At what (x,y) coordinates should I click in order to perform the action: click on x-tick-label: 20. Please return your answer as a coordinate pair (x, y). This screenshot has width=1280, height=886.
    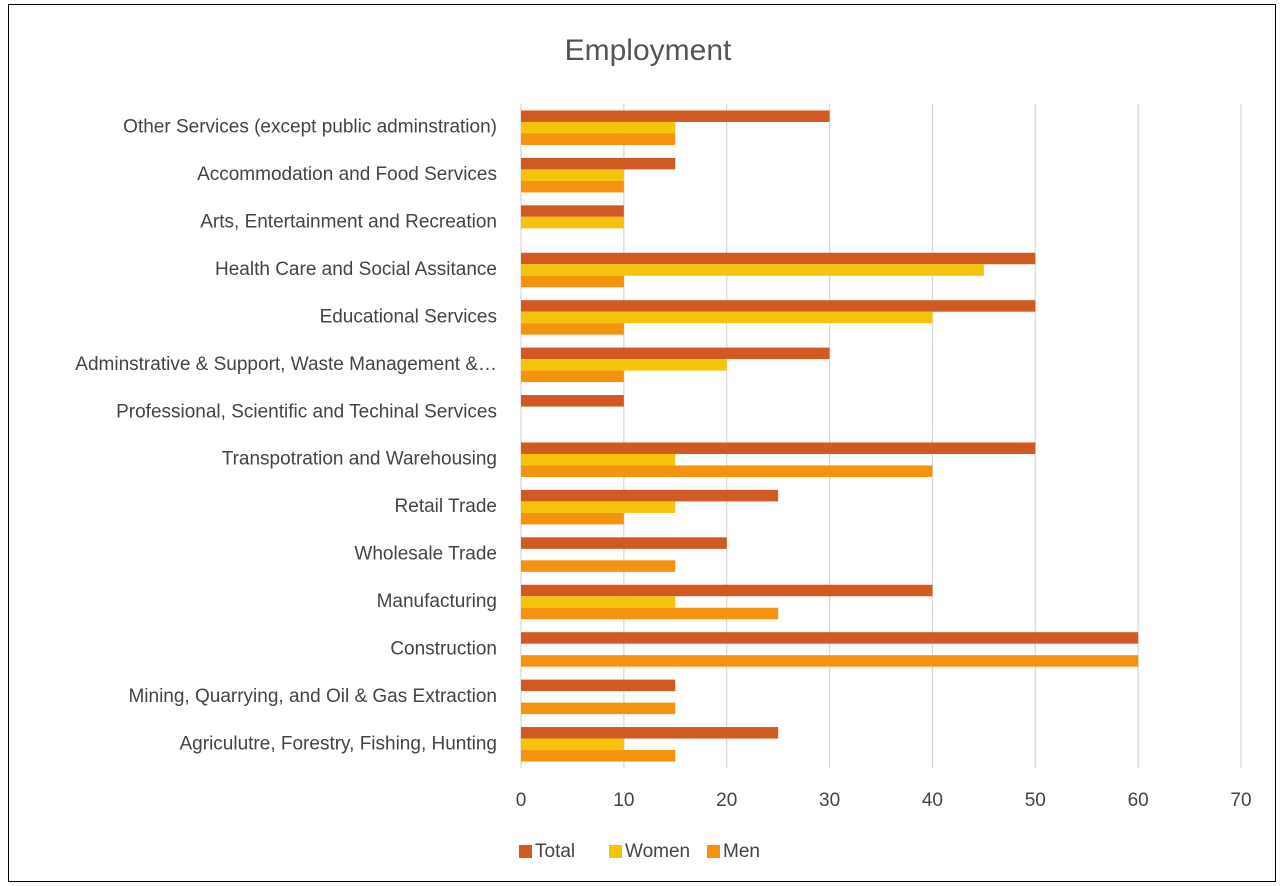
    Looking at the image, I should click on (726, 800).